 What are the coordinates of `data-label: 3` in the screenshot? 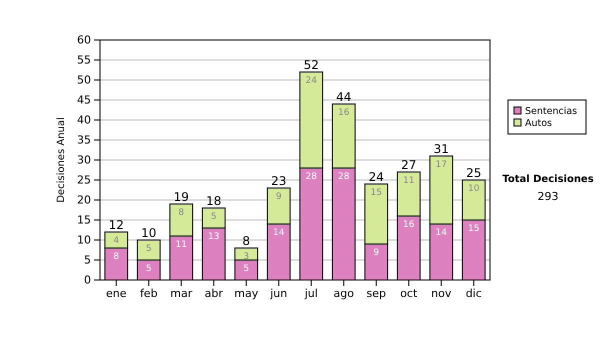 It's located at (246, 257).